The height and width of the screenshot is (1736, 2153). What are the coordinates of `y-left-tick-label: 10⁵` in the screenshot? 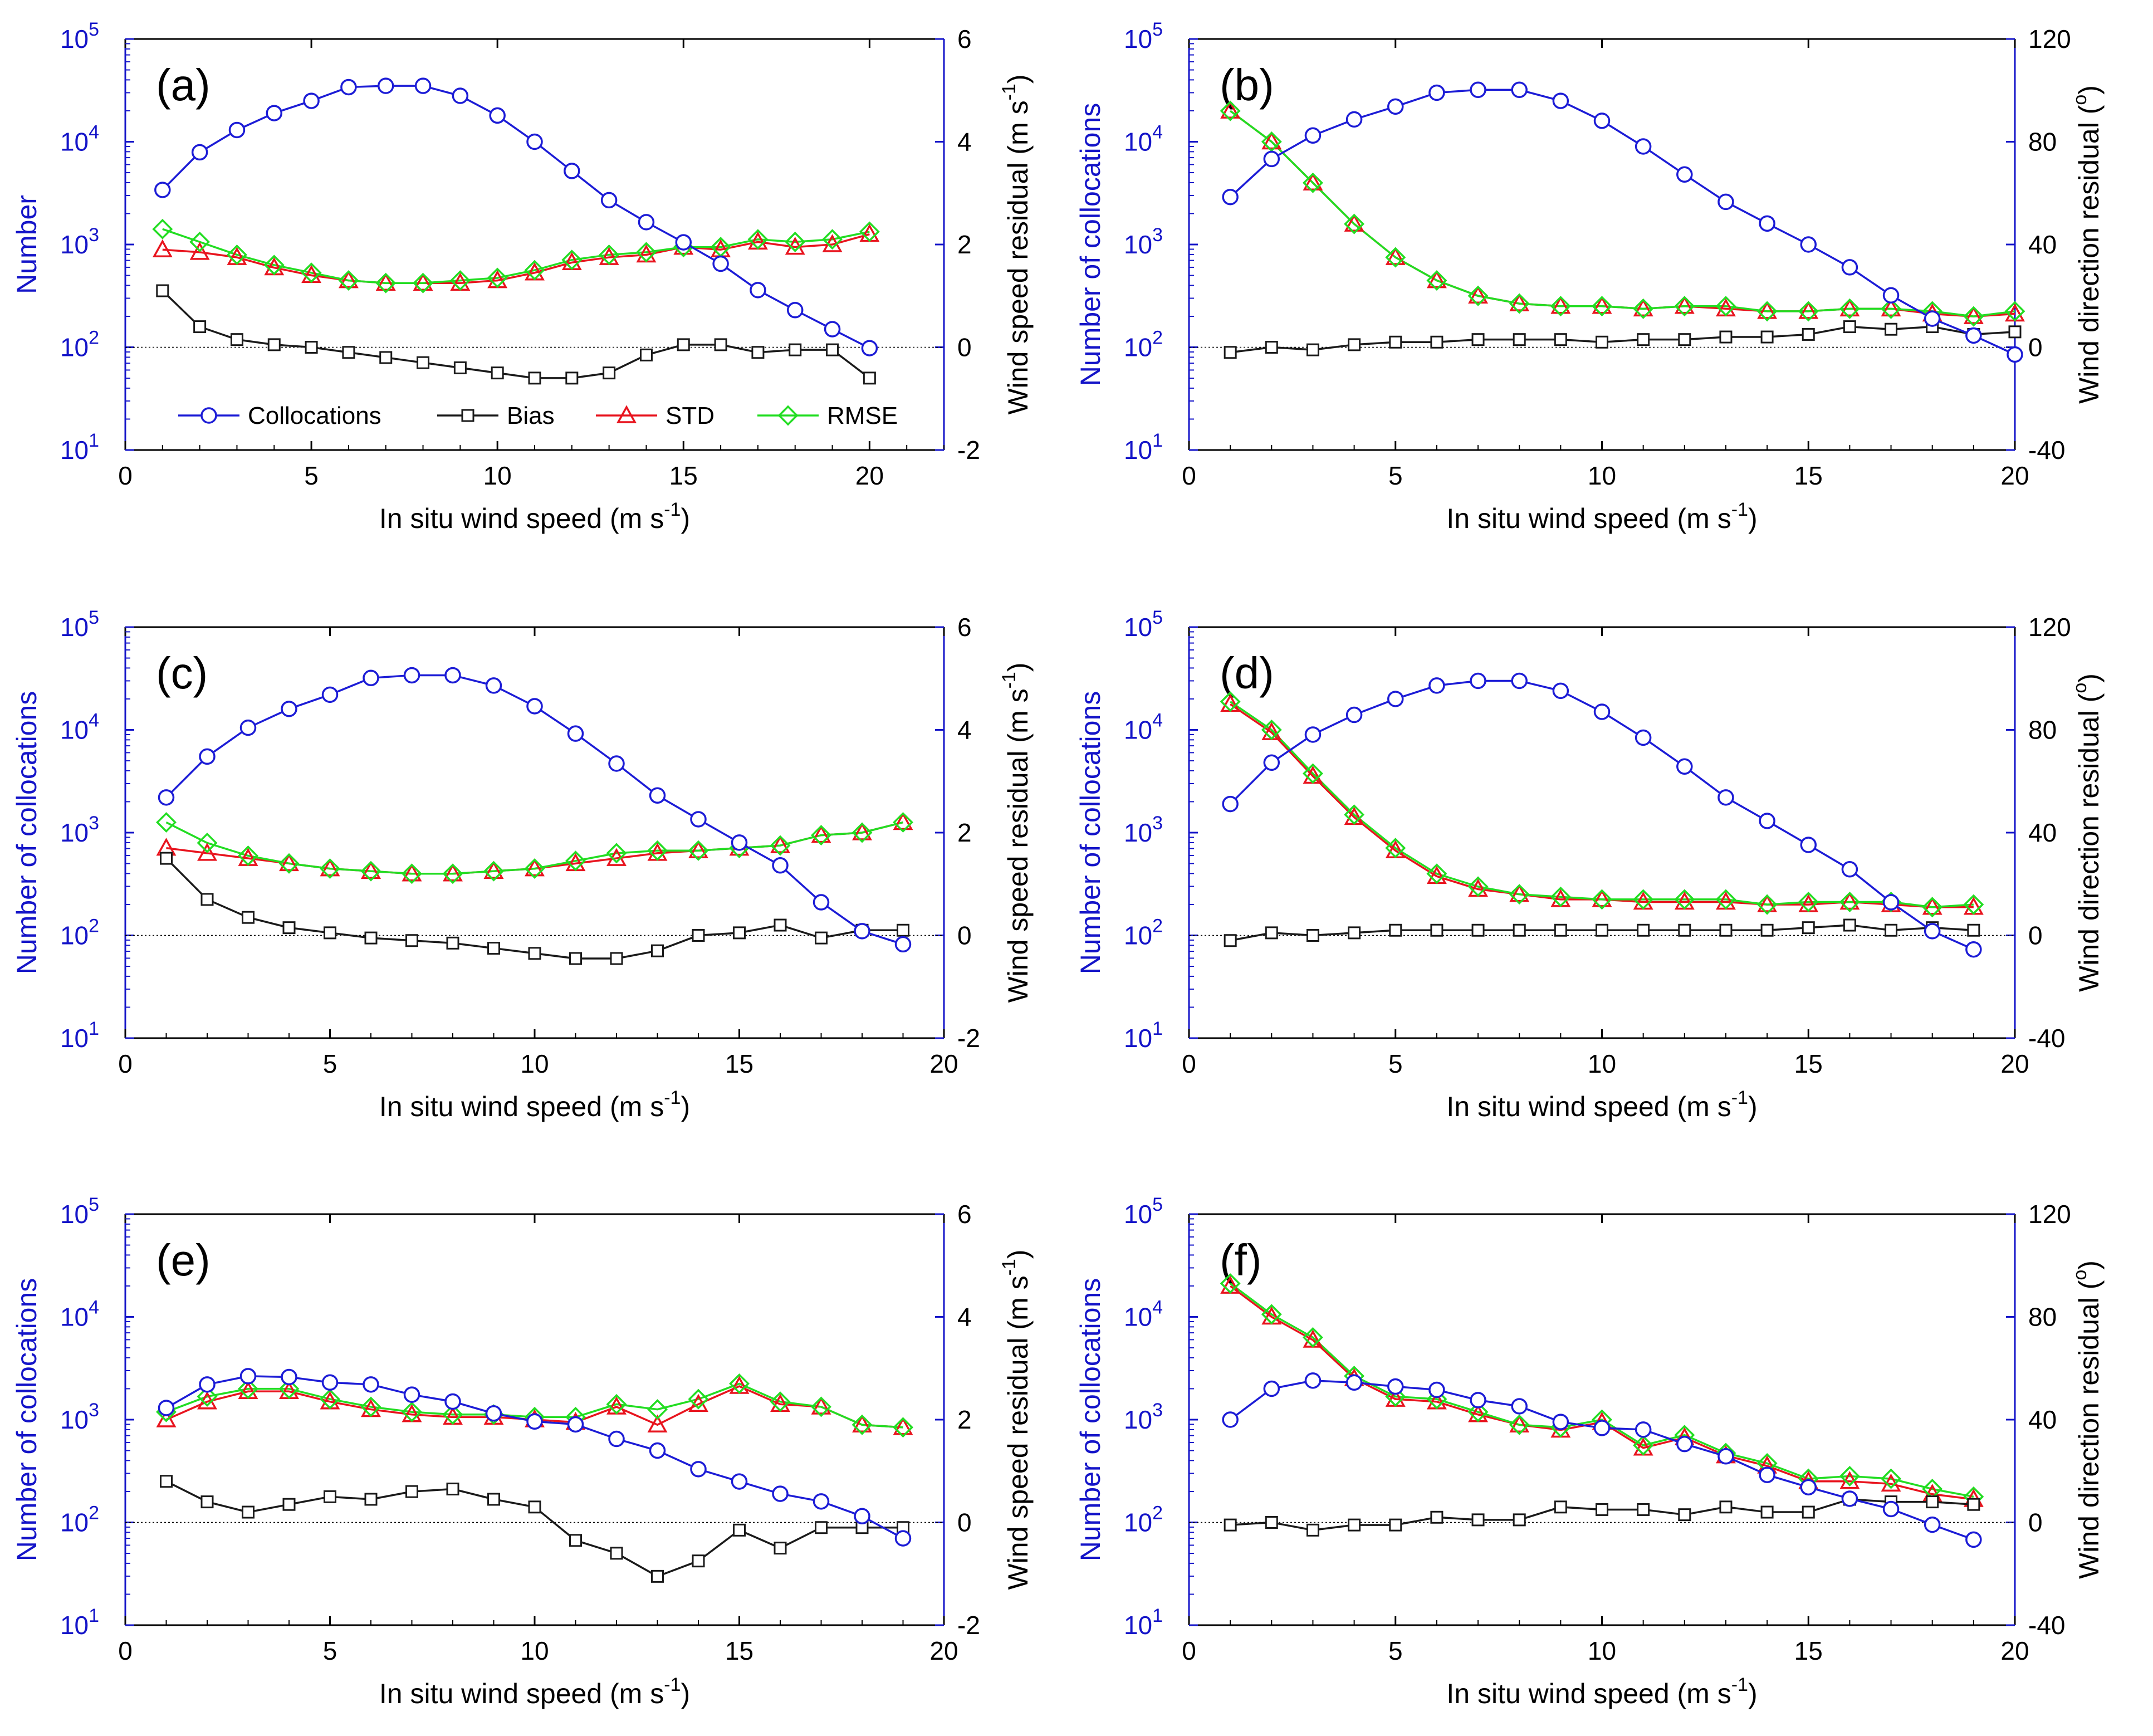 It's located at (1143, 625).